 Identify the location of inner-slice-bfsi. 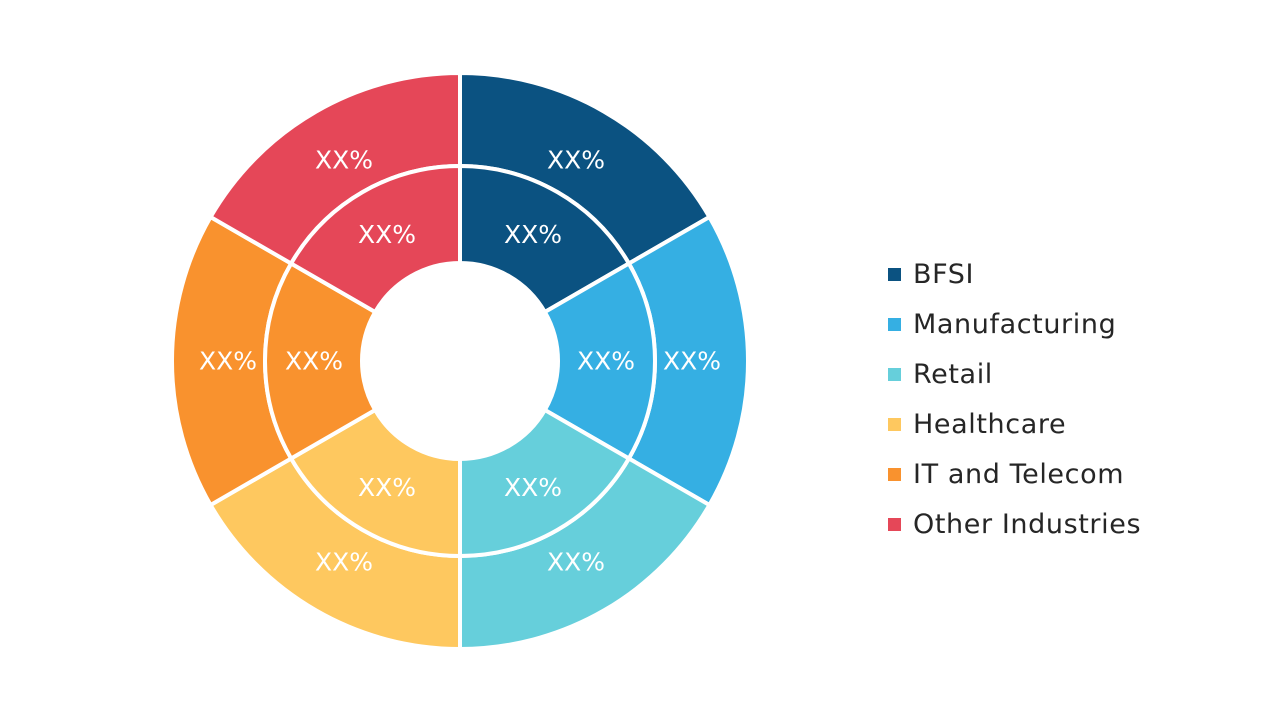
(544, 239).